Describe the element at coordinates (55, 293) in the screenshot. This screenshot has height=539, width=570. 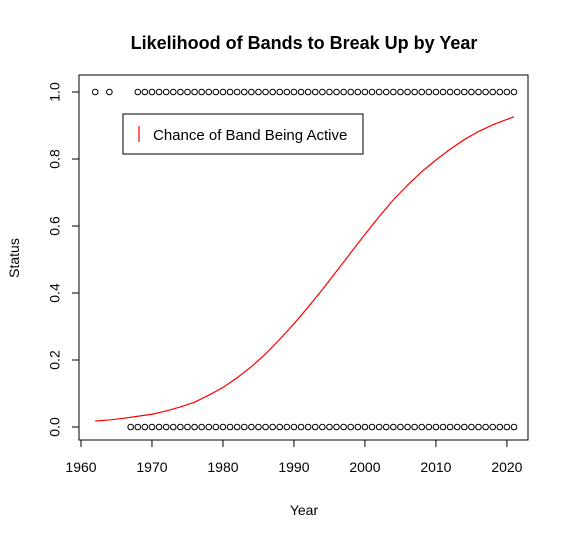
I see `y-tick-label: 0.4` at that location.